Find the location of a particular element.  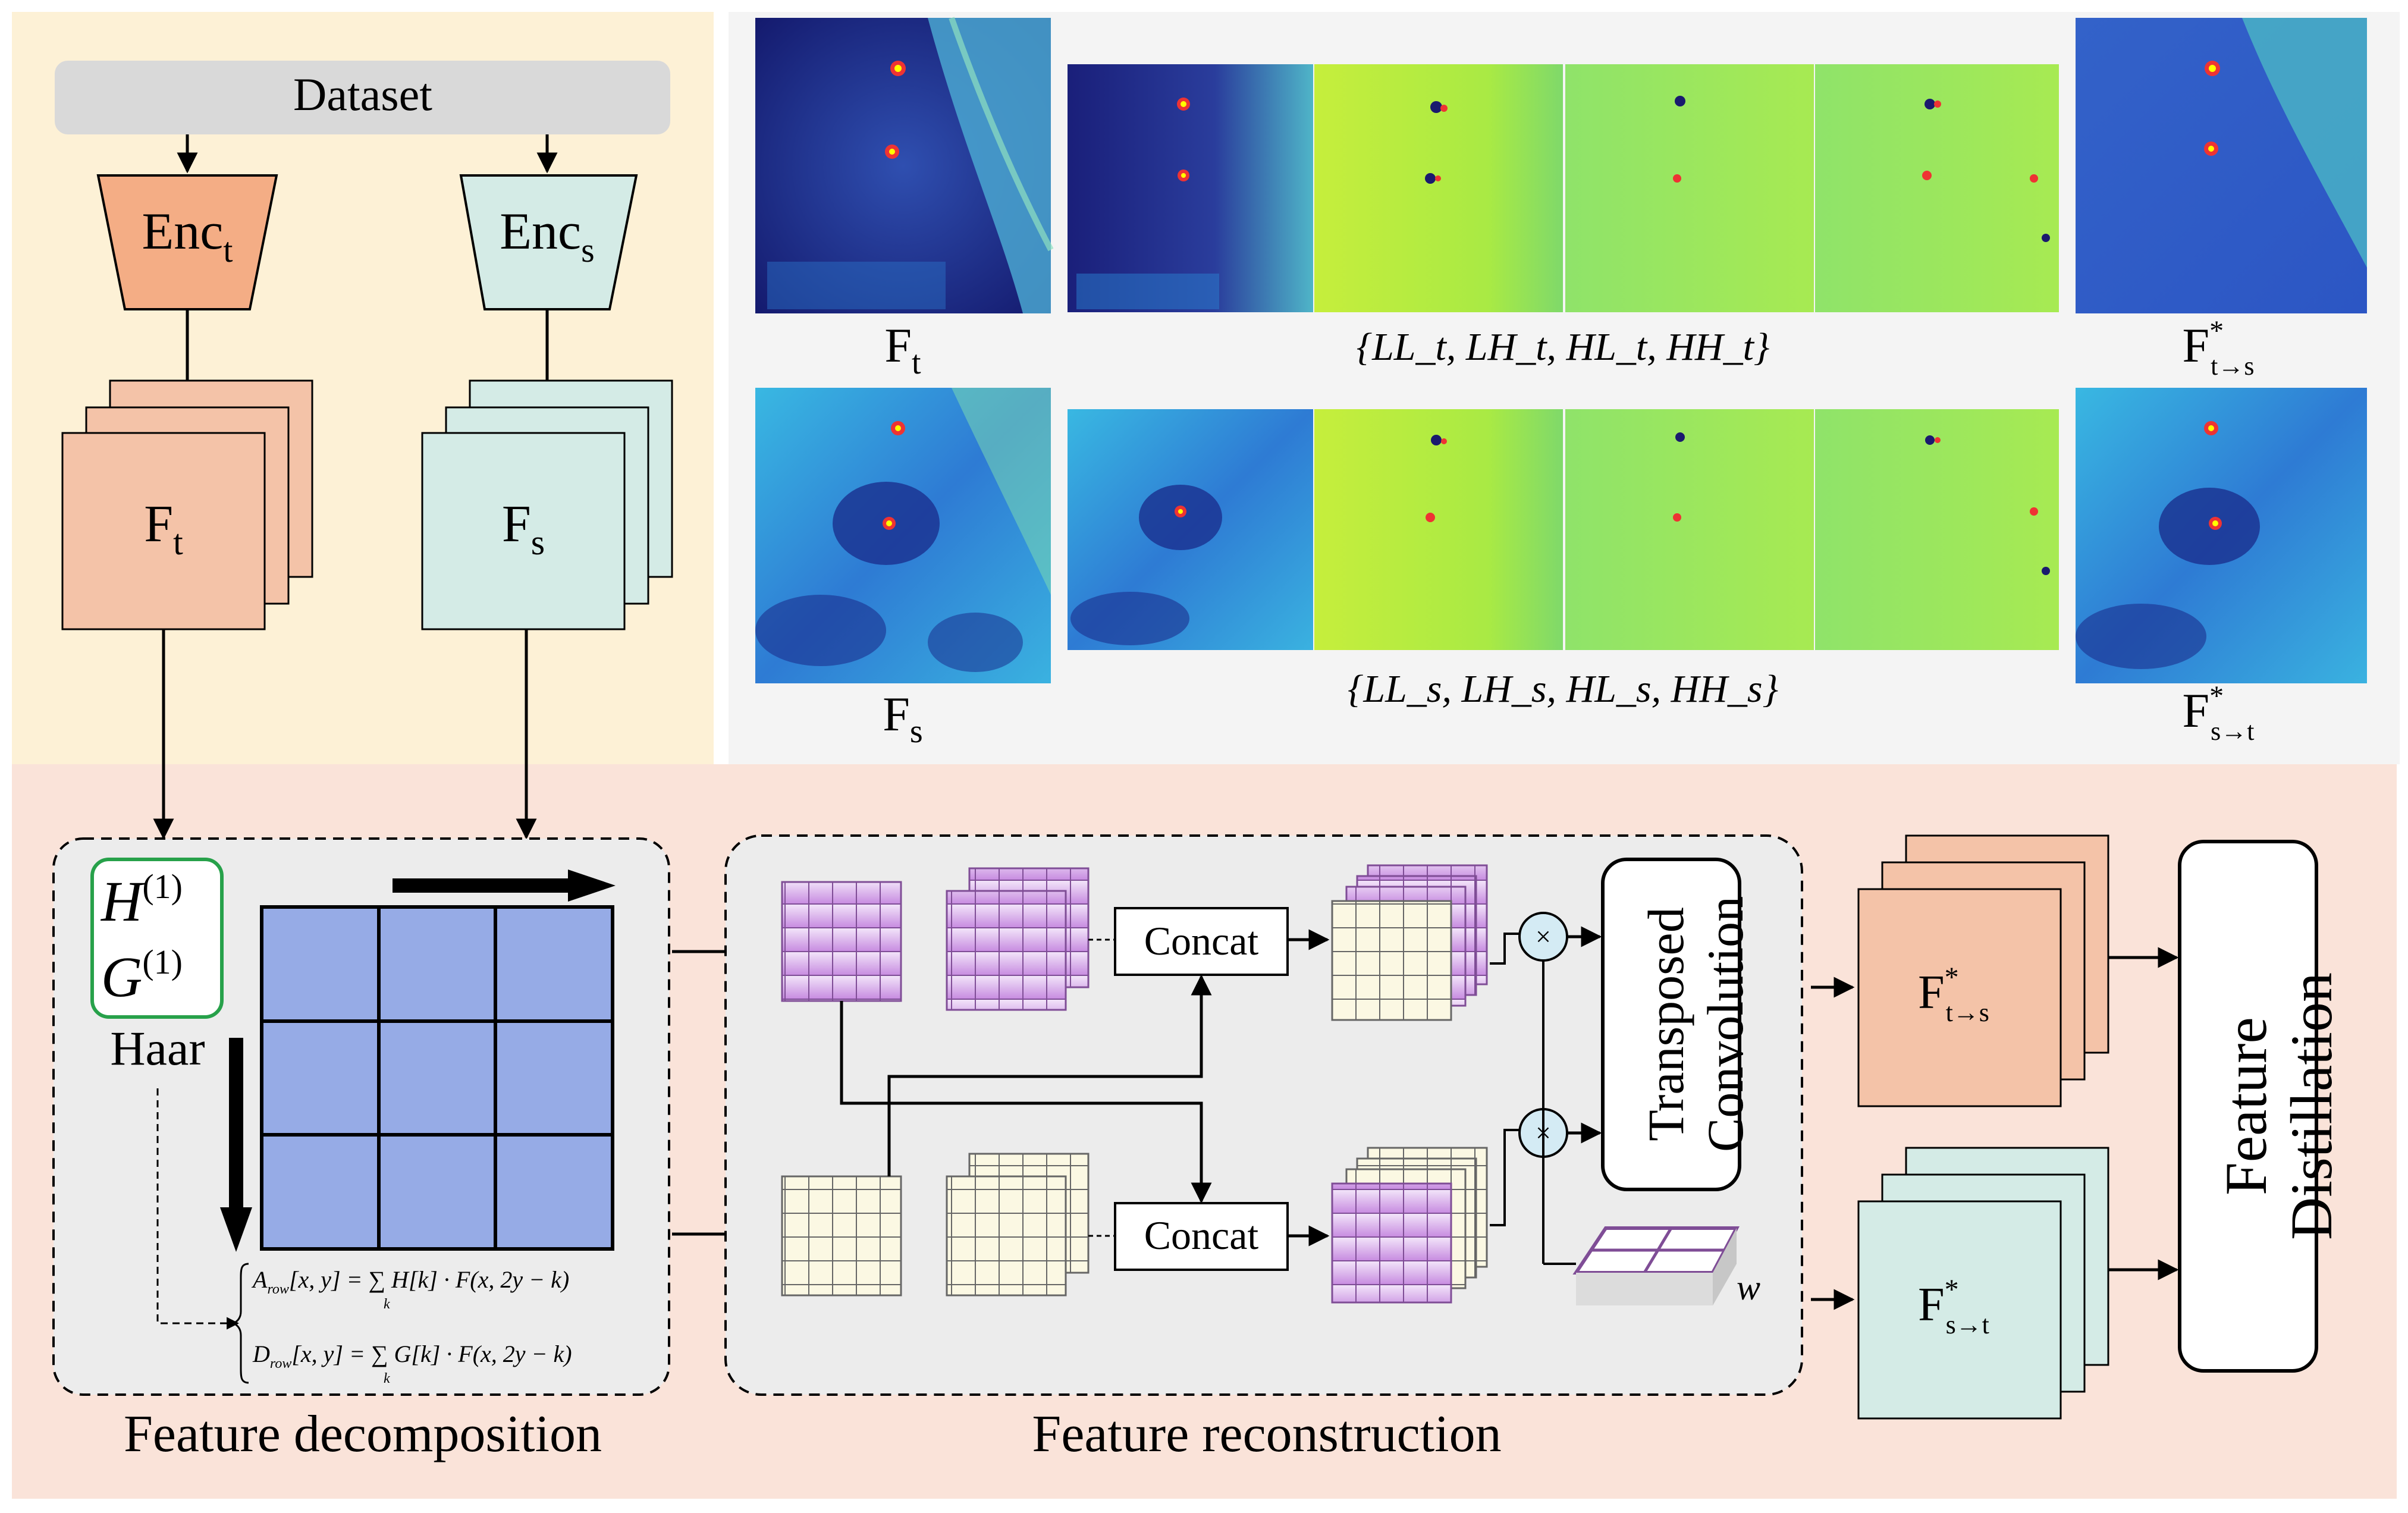

concat-bottom-box: Concat is located at coordinates (1202, 1236).